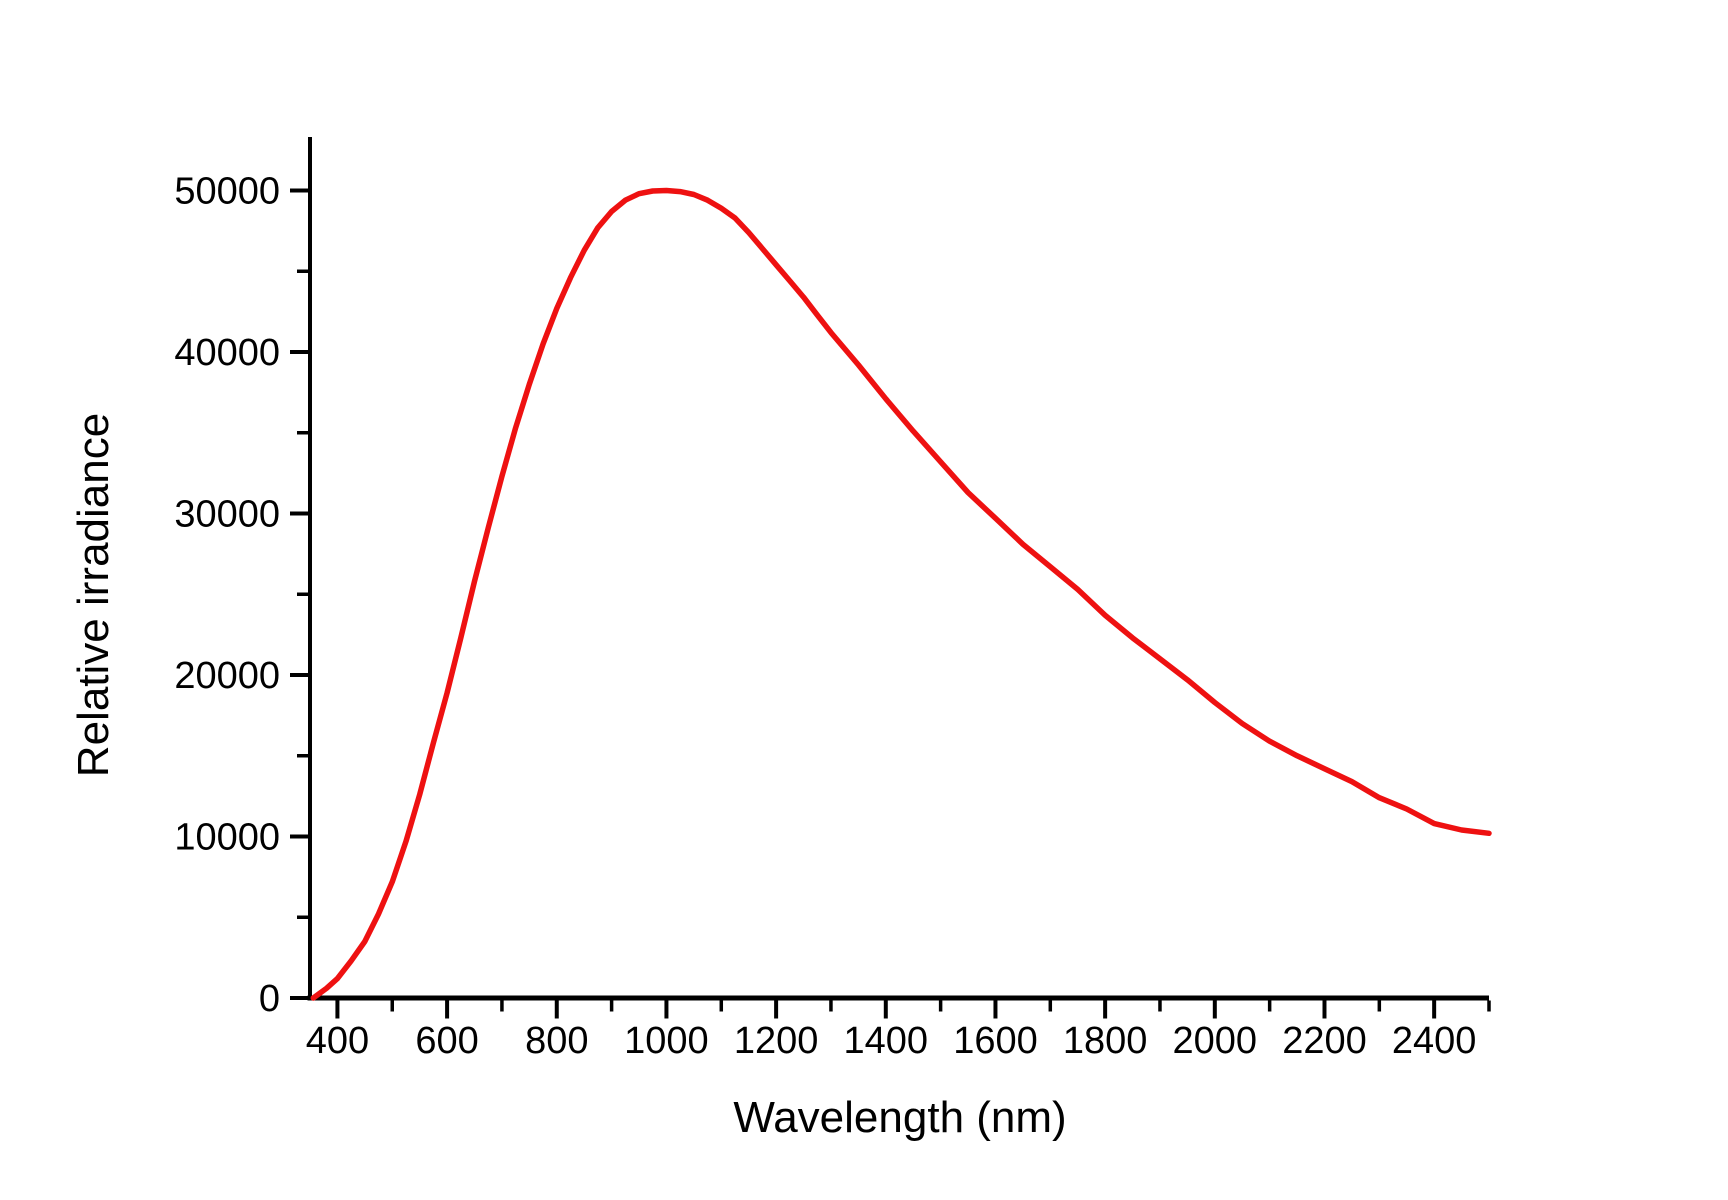  What do you see at coordinates (776, 1041) in the screenshot?
I see `x-tick-label: 1200` at bounding box center [776, 1041].